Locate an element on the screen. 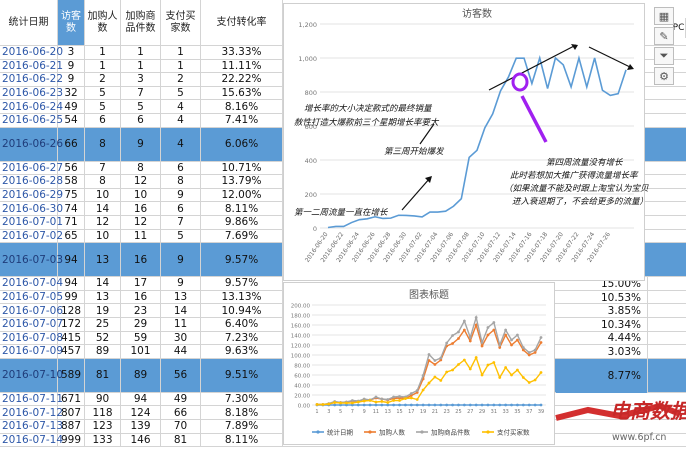 The height and width of the screenshot is (449, 686). value-cell: 5 is located at coordinates (181, 236).